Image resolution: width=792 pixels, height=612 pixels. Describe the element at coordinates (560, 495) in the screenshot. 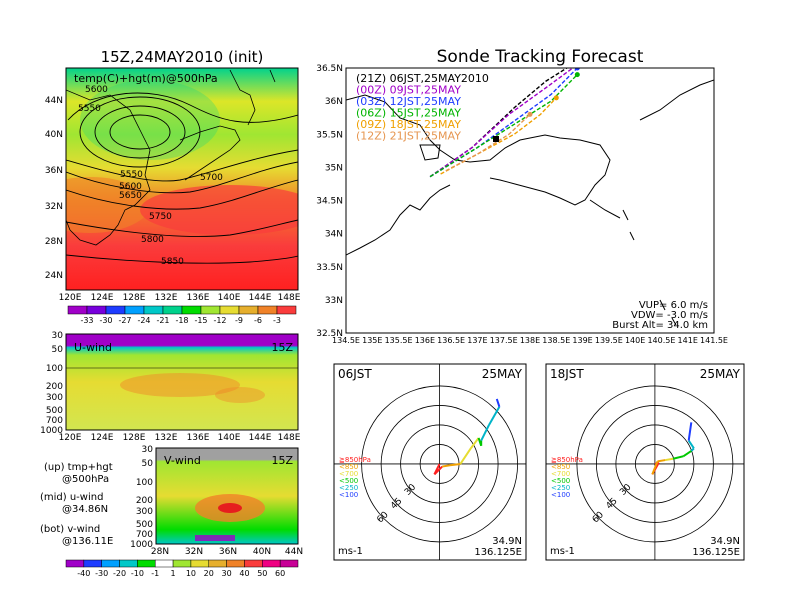

I see `hodograph-level-label: <100` at that location.